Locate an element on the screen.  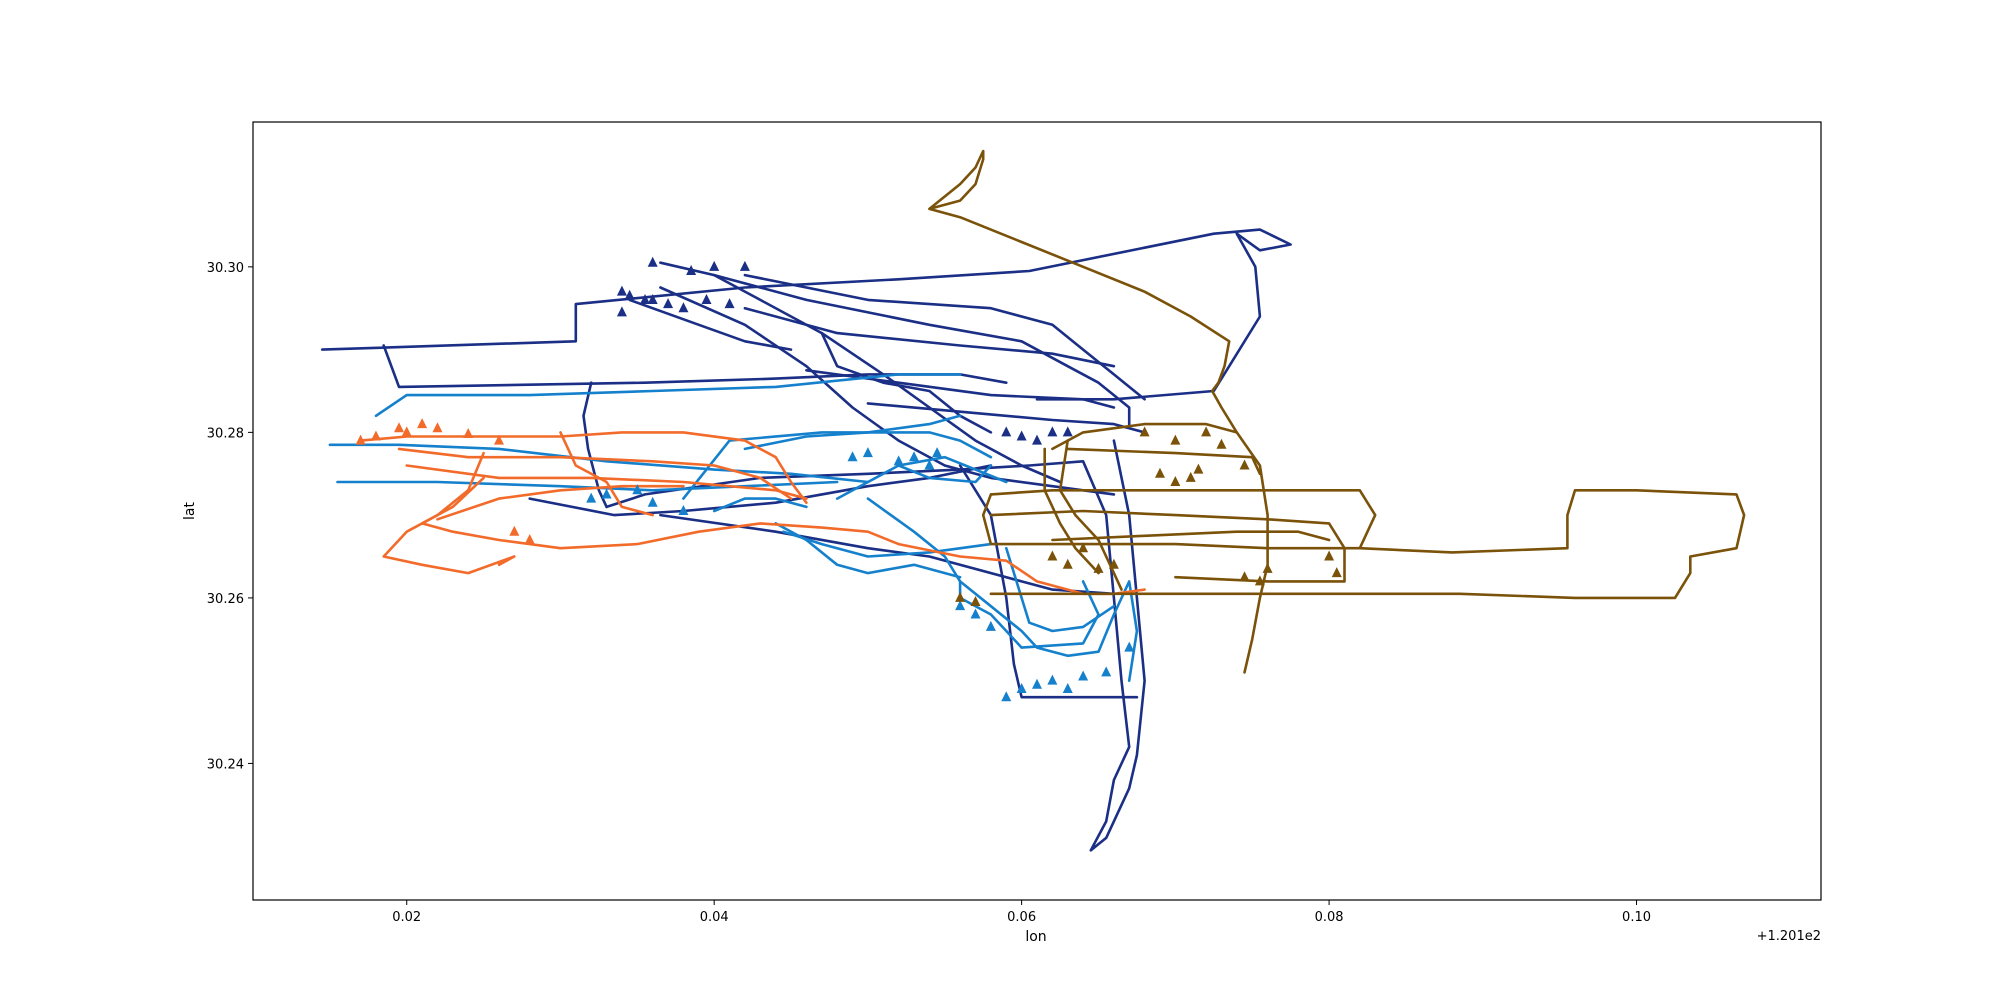
y-axis-ticks: 30.24 30.26 30.28 30.30 is located at coordinates (230, 516).